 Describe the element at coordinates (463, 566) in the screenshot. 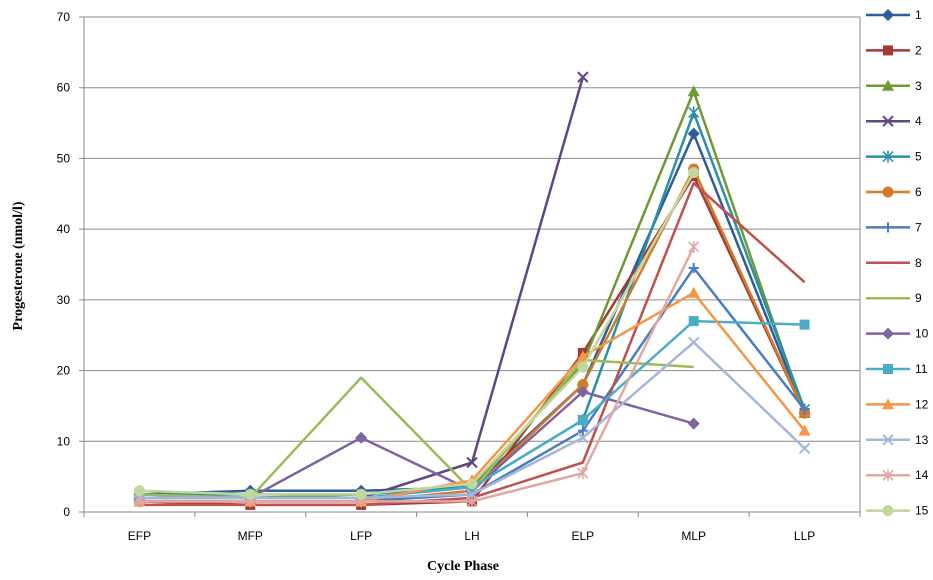

I see `x-axis-title: Cycle Phase` at that location.